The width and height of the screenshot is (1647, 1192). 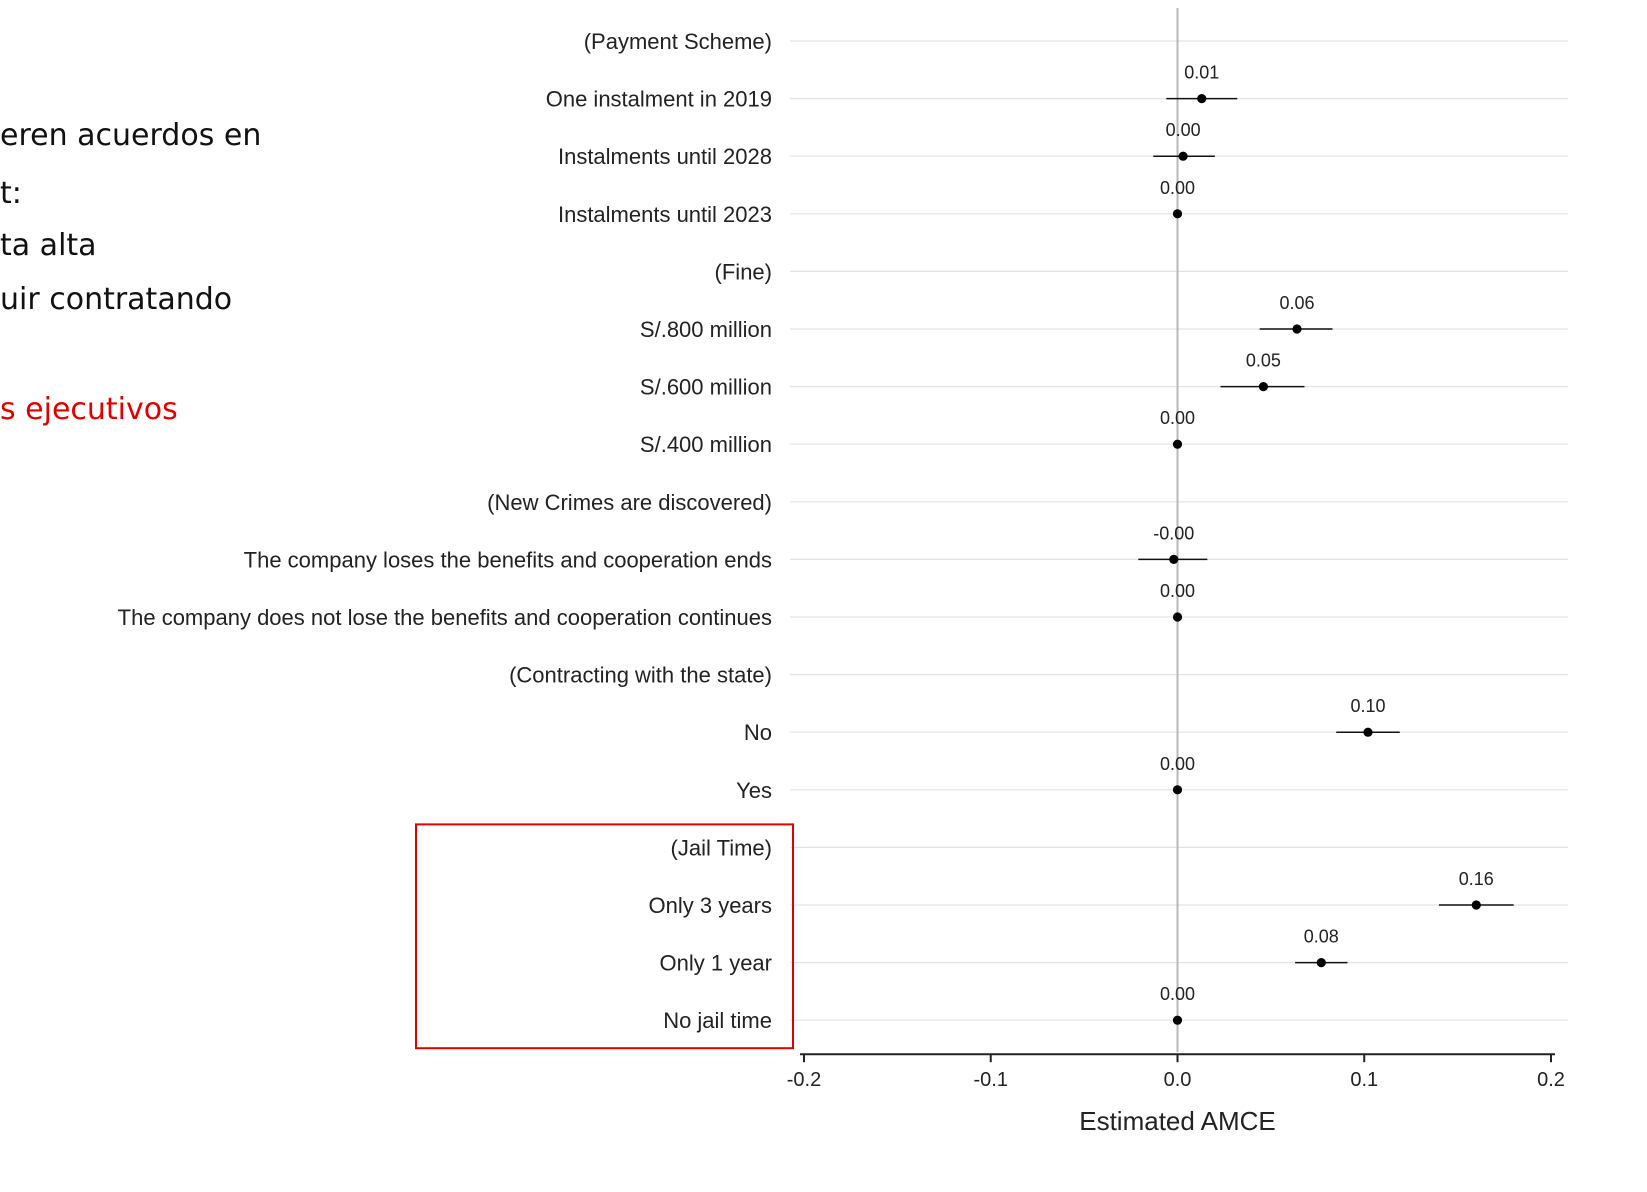 I want to click on category-label: Yes, so click(x=754, y=790).